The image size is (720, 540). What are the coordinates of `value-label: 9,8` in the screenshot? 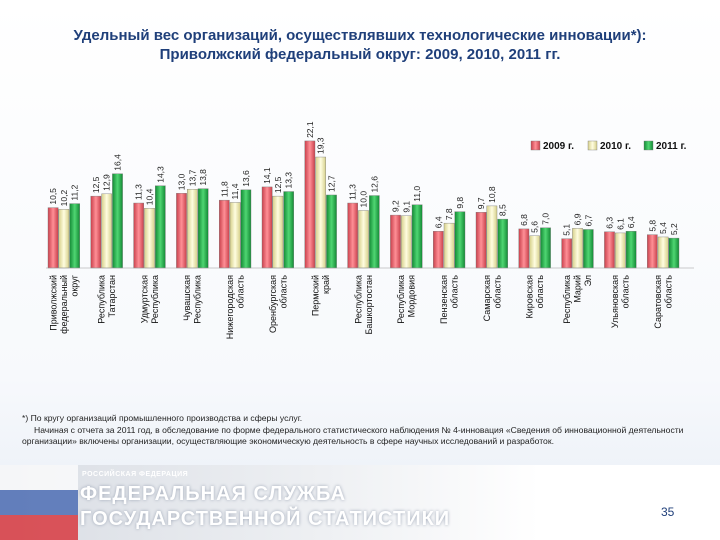 It's located at (460, 203).